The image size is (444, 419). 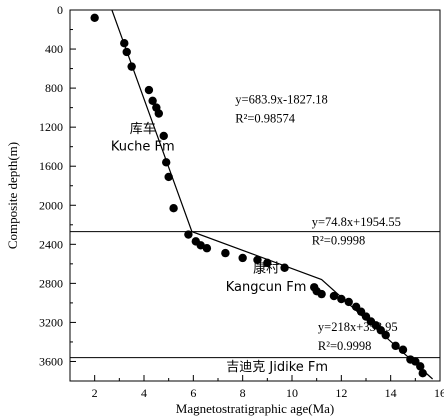 I want to click on x-tick-label: 4, so click(x=144, y=393).